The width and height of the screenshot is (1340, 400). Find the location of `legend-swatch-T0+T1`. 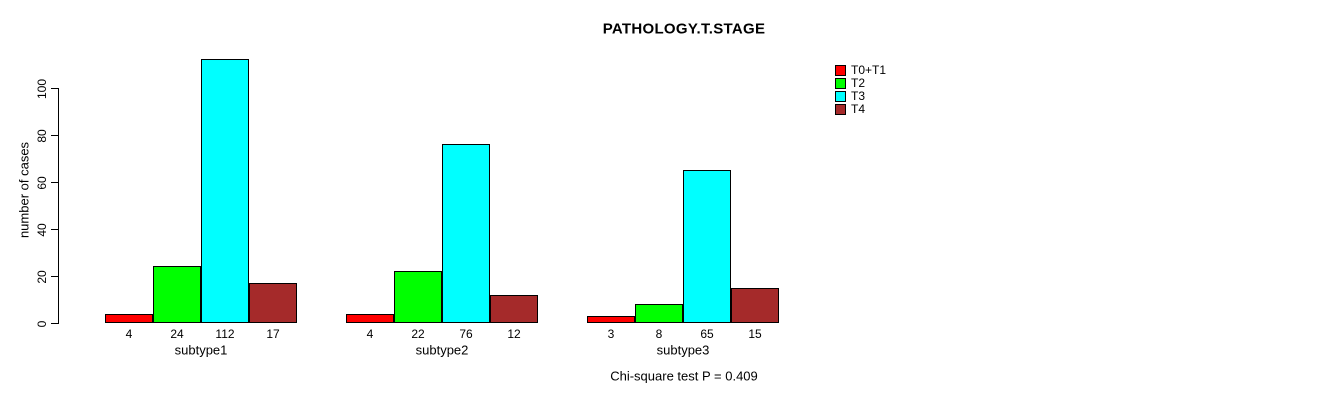

legend-swatch-T0+T1 is located at coordinates (840, 70).